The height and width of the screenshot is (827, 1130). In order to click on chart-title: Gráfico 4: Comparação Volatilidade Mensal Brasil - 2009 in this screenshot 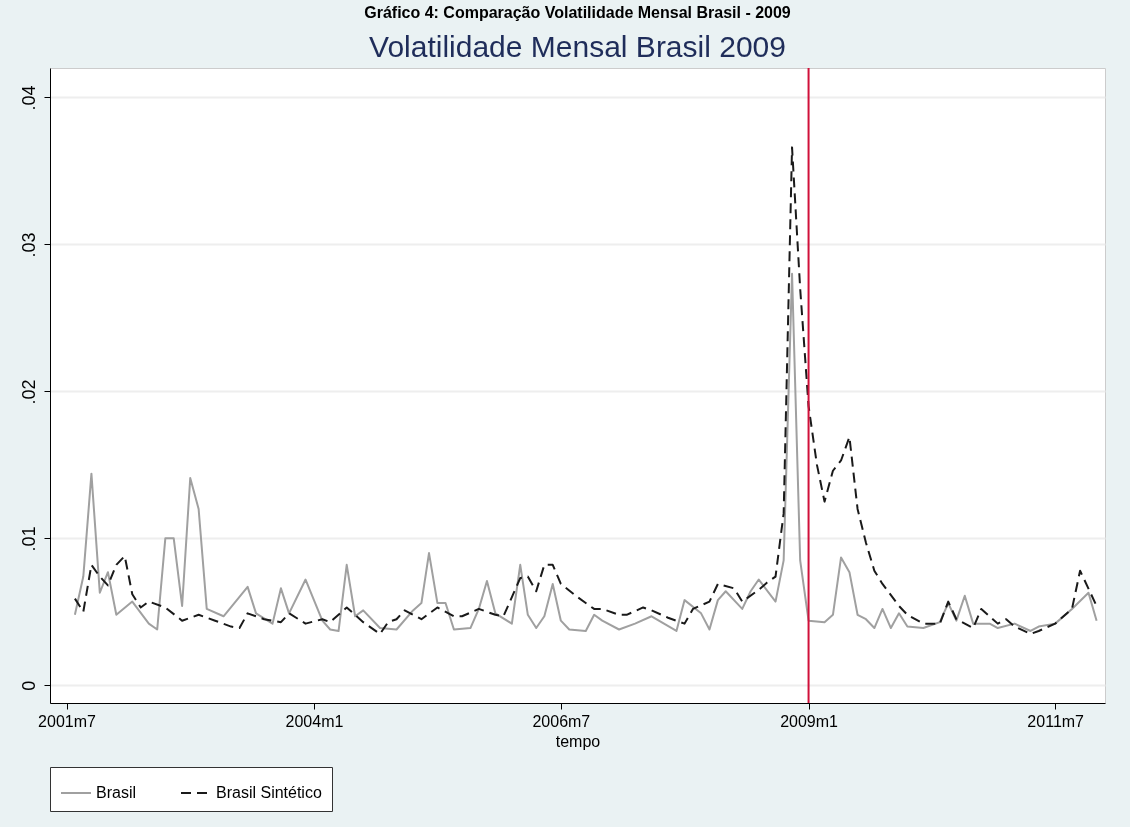, I will do `click(577, 12)`.